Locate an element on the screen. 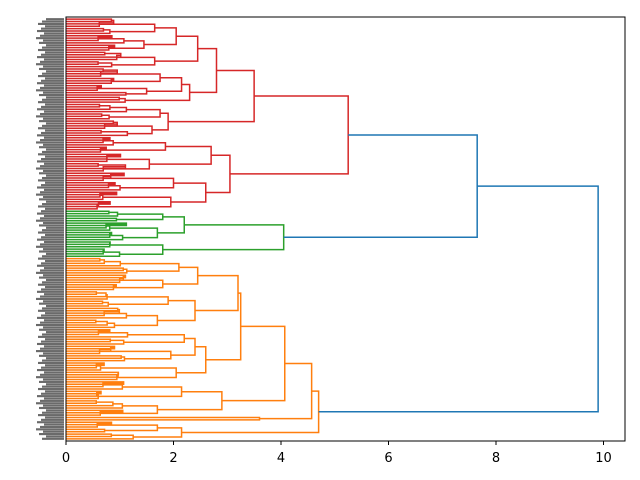 This screenshot has width=640, height=480. x-tick-label: 0 is located at coordinates (66, 458).